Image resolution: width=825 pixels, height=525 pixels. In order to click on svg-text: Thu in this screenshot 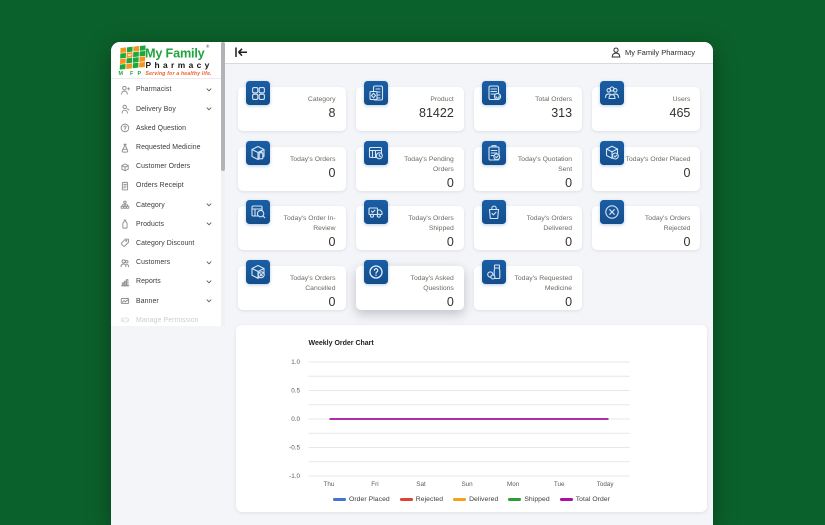, I will do `click(328, 484)`.